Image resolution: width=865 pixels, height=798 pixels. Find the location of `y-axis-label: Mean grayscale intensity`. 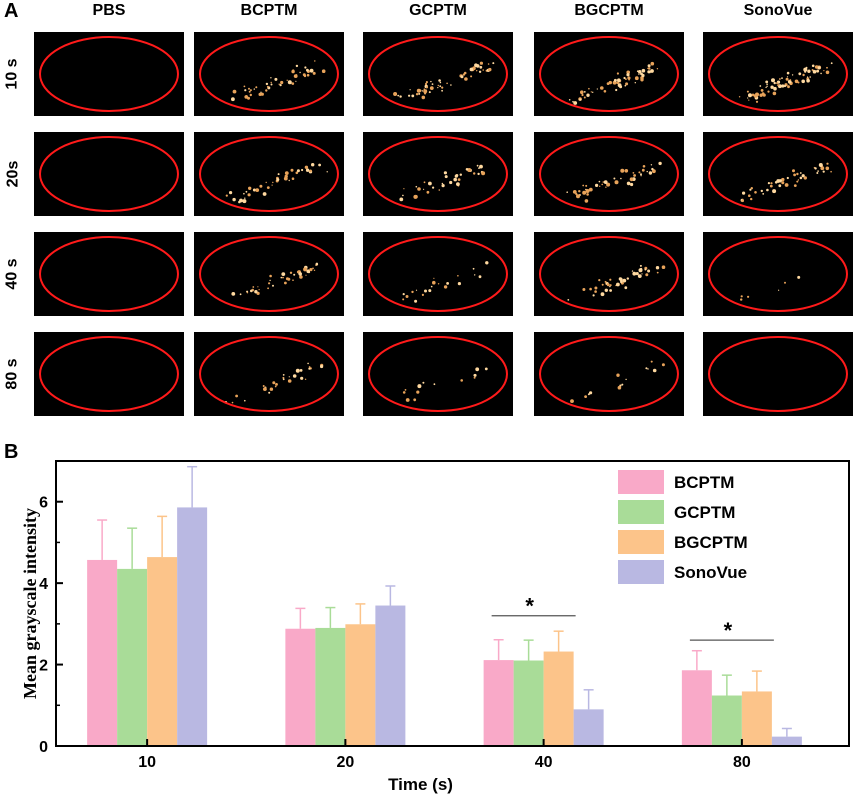

y-axis-label: Mean grayscale intensity is located at coordinates (30, 603).